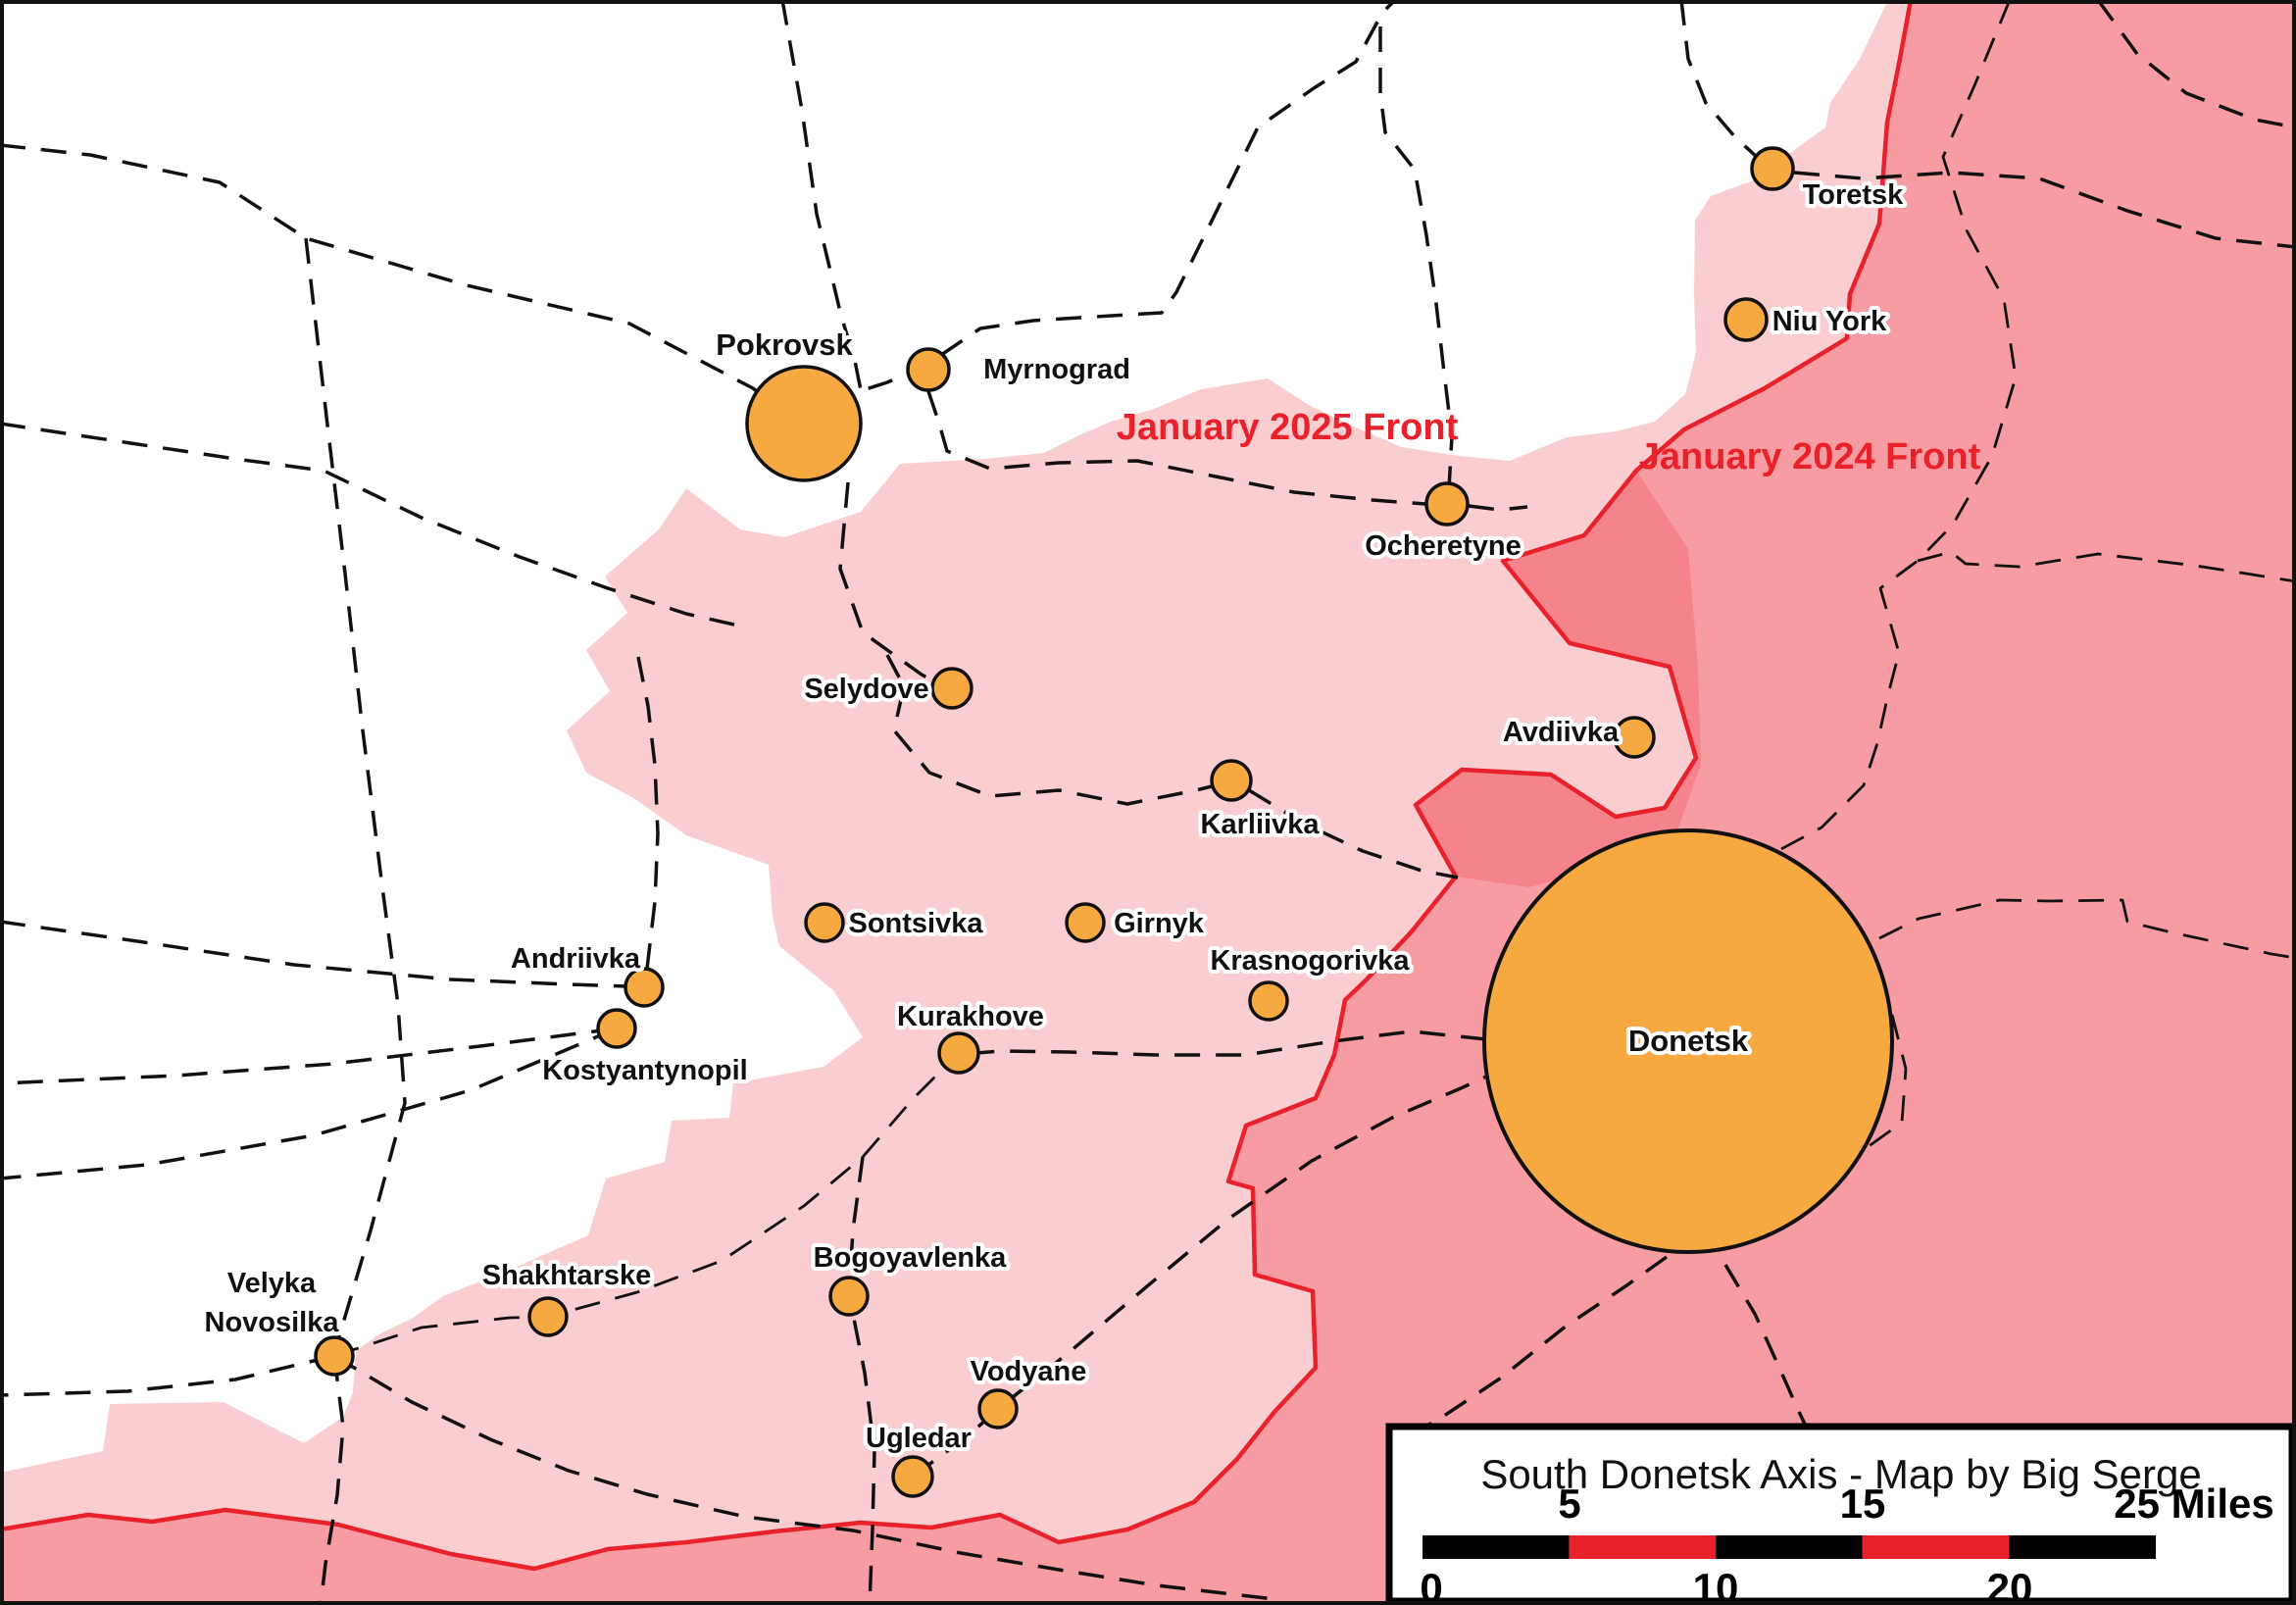 The height and width of the screenshot is (1605, 2296). What do you see at coordinates (824, 922) in the screenshot?
I see `city-marker-sontsivka` at bounding box center [824, 922].